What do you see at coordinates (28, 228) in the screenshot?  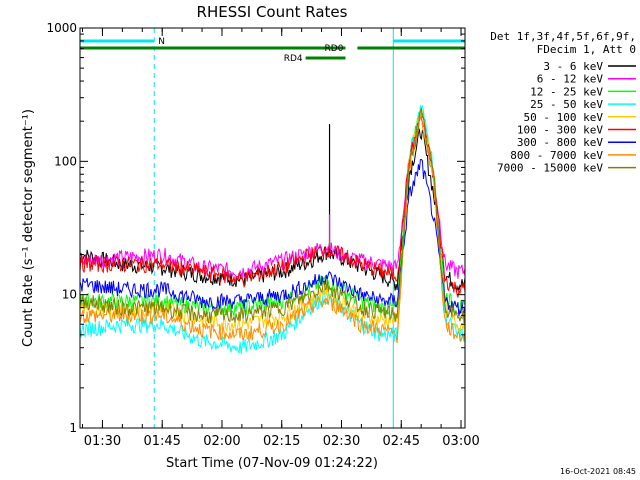 I see `y-axis-label: Count Rate (s⁻¹ detector segment⁻¹)` at bounding box center [28, 228].